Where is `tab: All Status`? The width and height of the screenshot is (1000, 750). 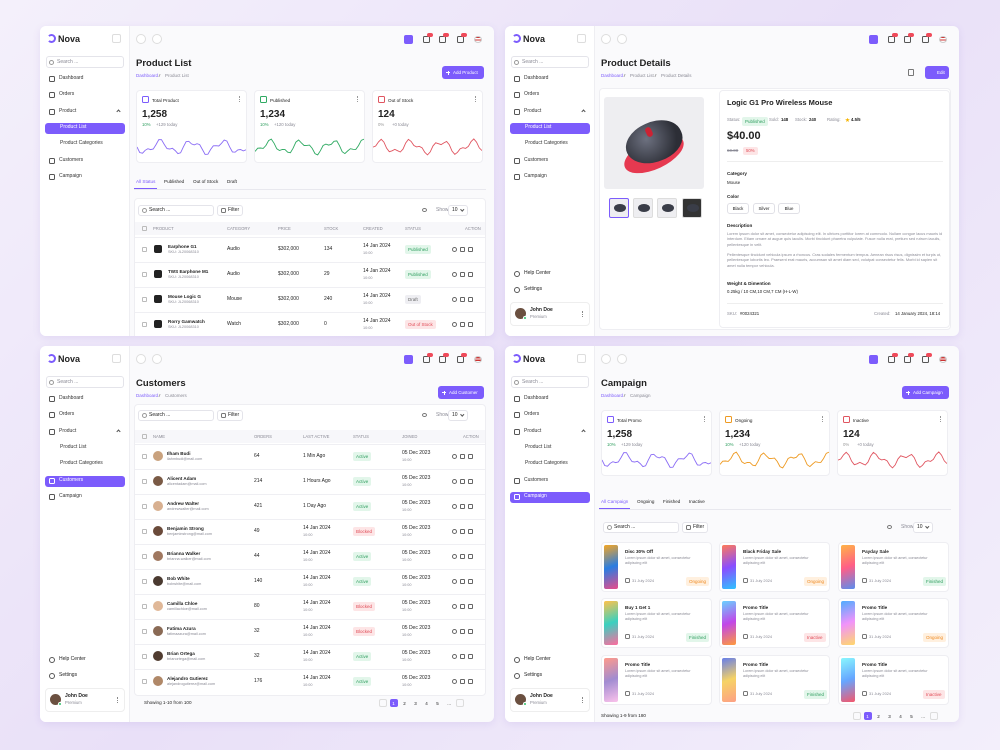
tab: All Status is located at coordinates (146, 181).